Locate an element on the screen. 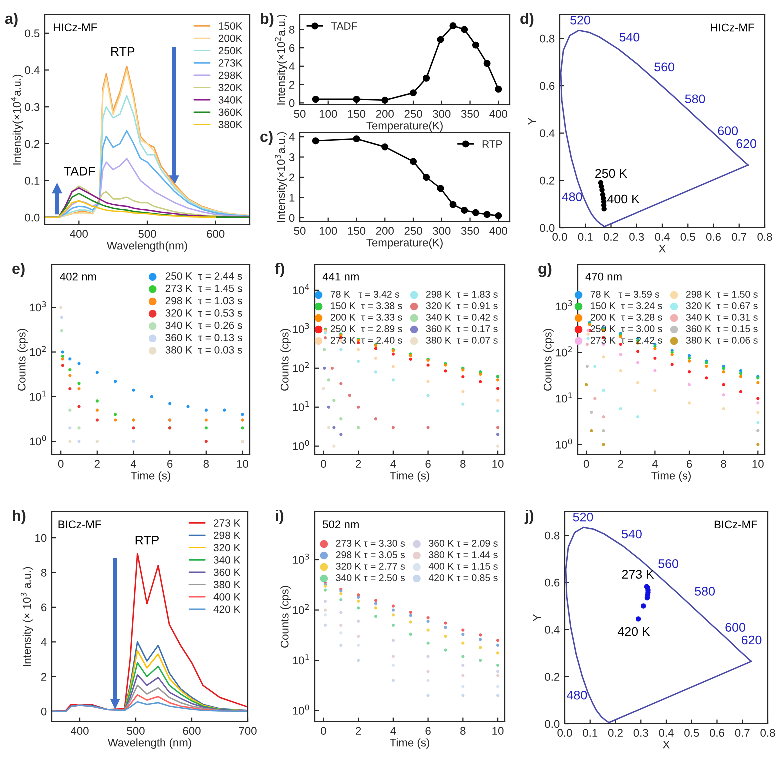 The height and width of the screenshot is (757, 781). legend-label: 273K is located at coordinates (230, 63).